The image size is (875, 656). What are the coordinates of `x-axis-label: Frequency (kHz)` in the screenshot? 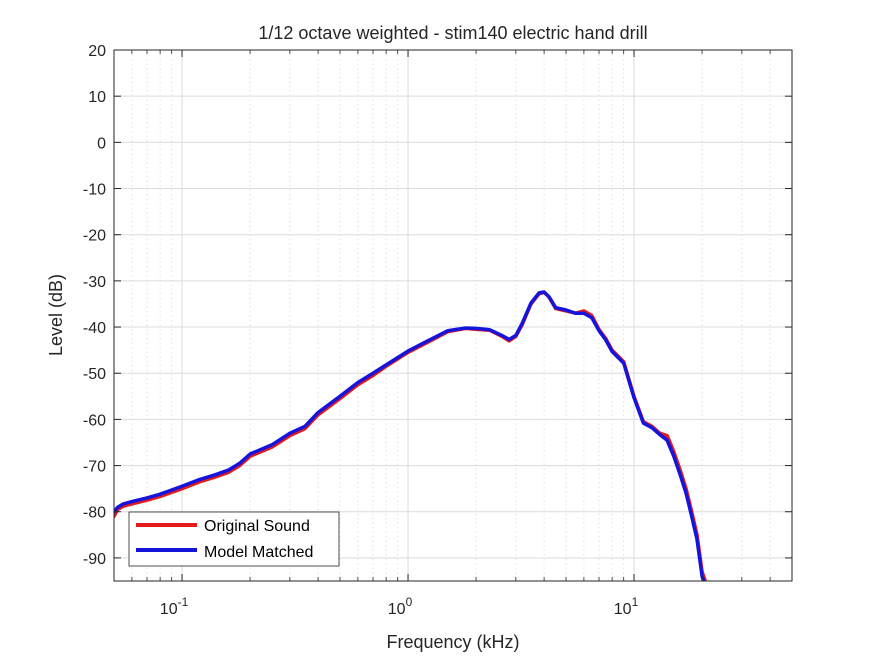 It's located at (452, 642).